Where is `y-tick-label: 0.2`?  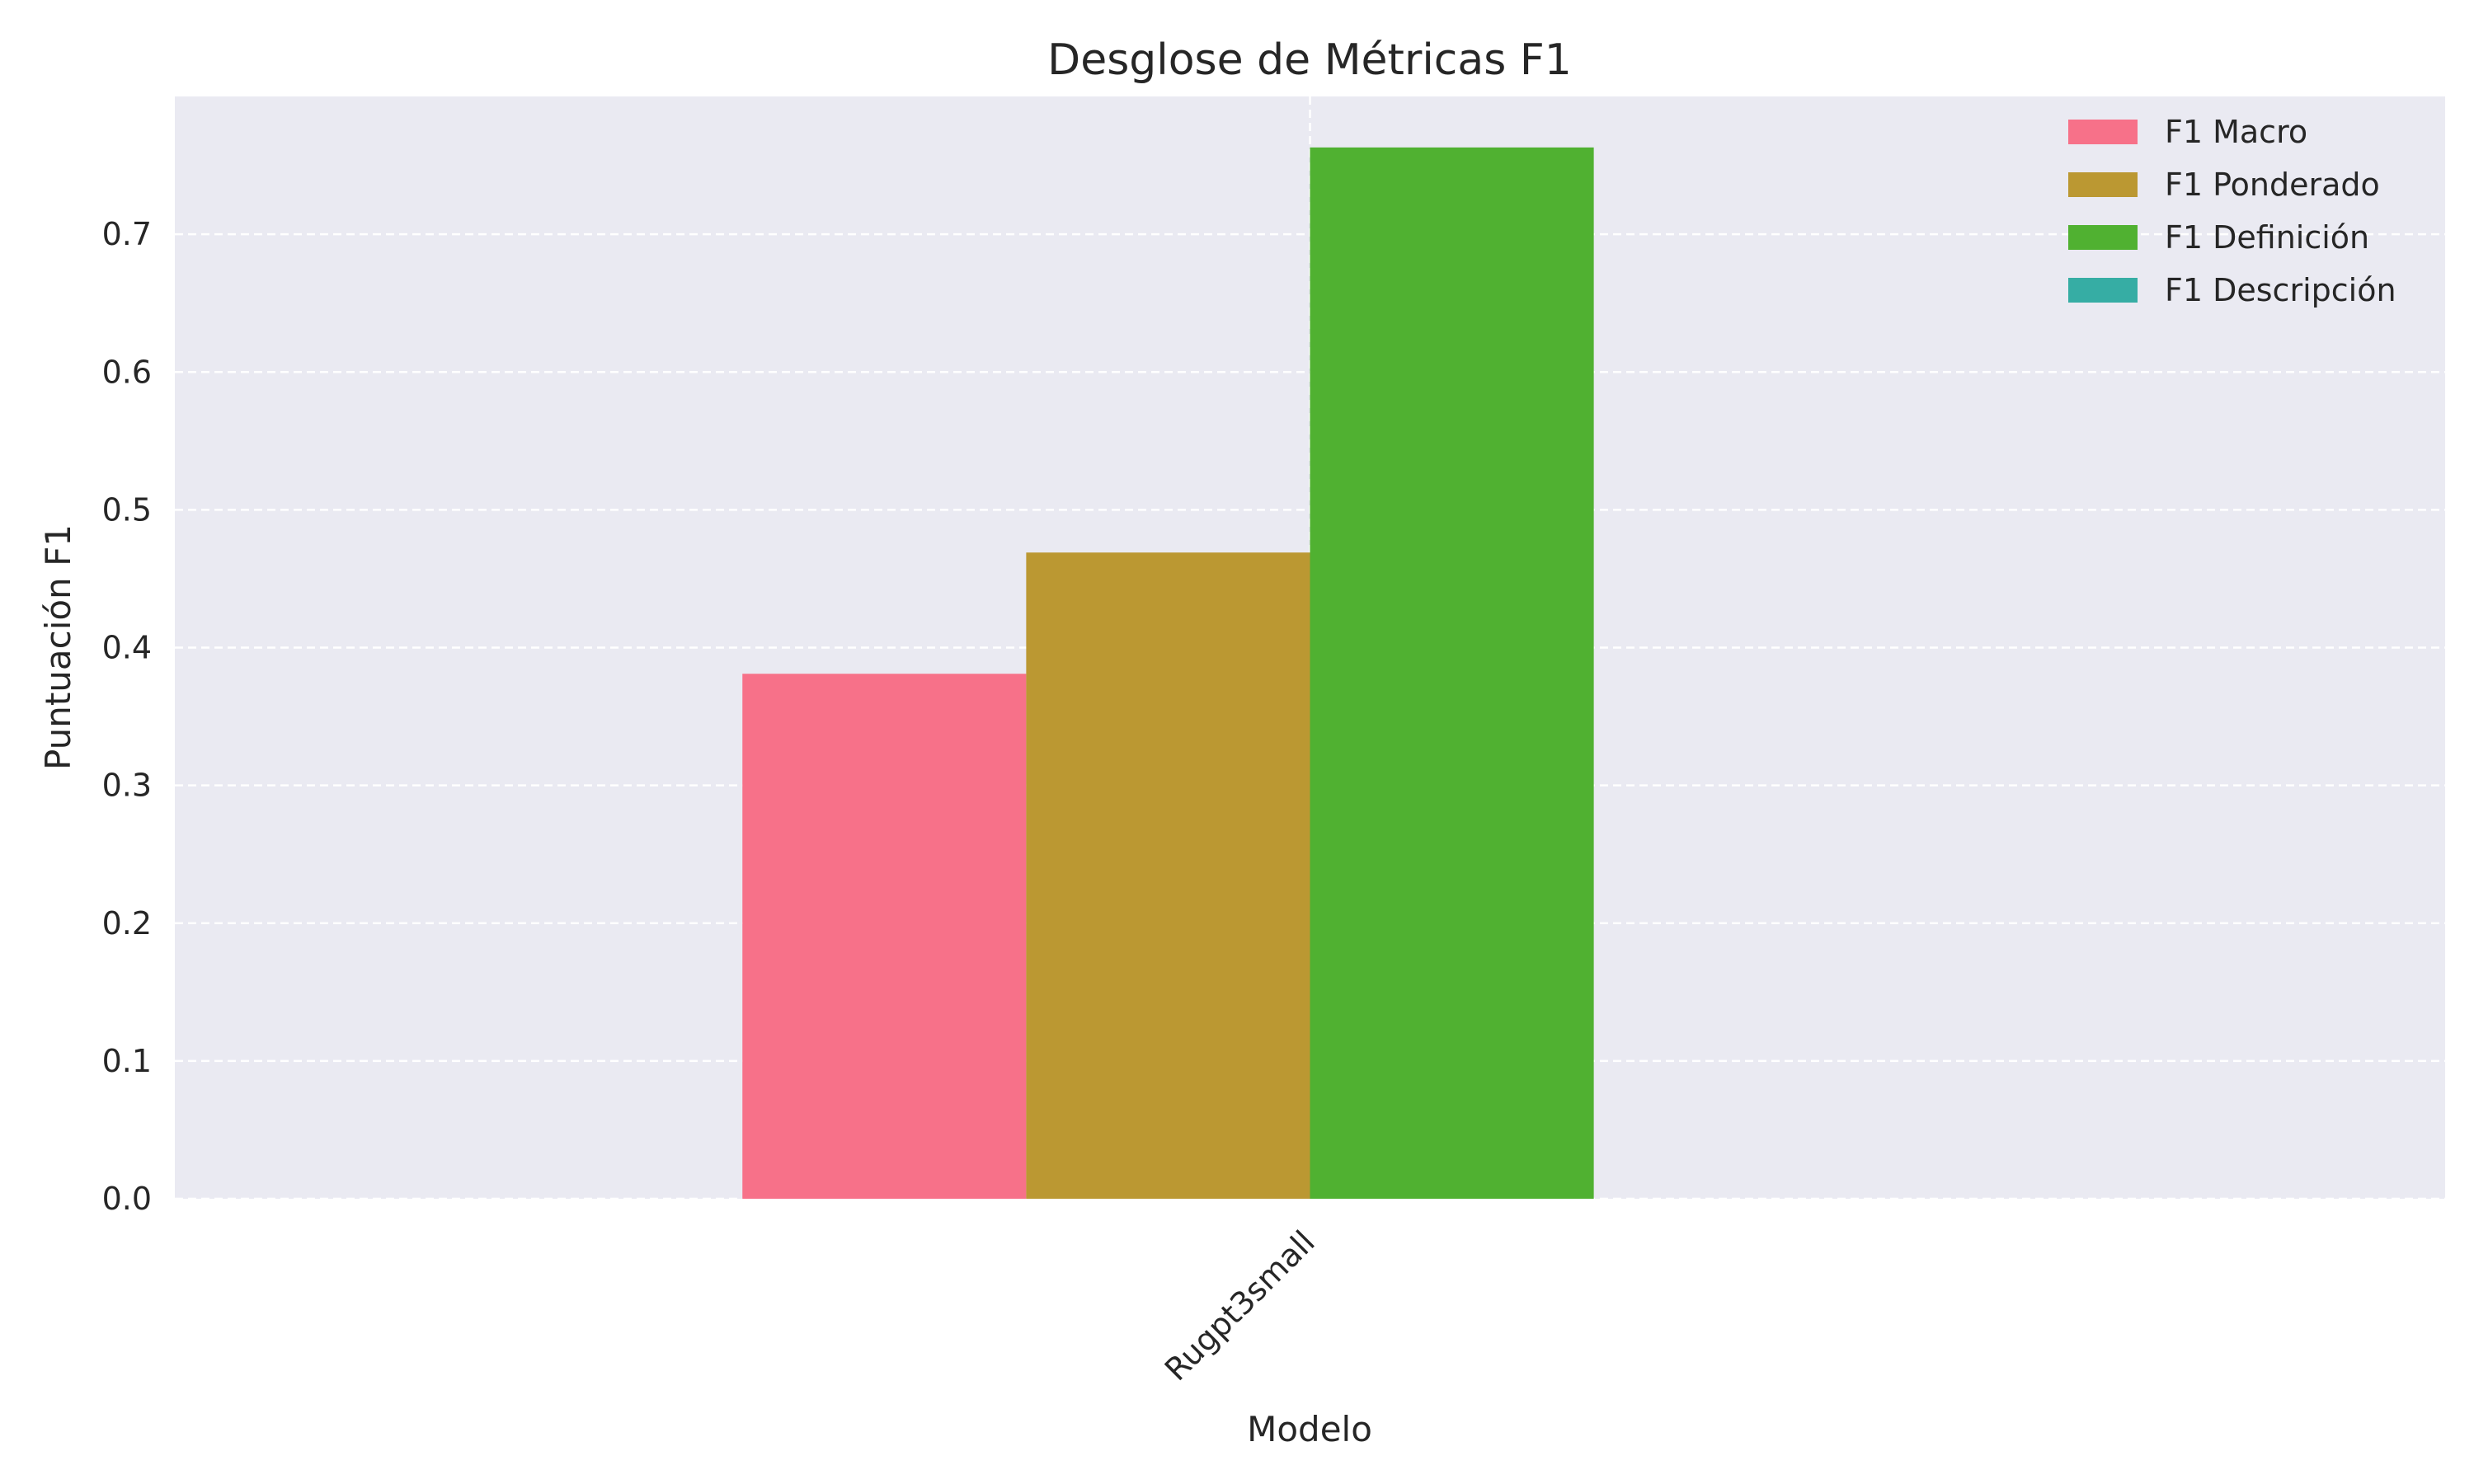 y-tick-label: 0.2 is located at coordinates (127, 924).